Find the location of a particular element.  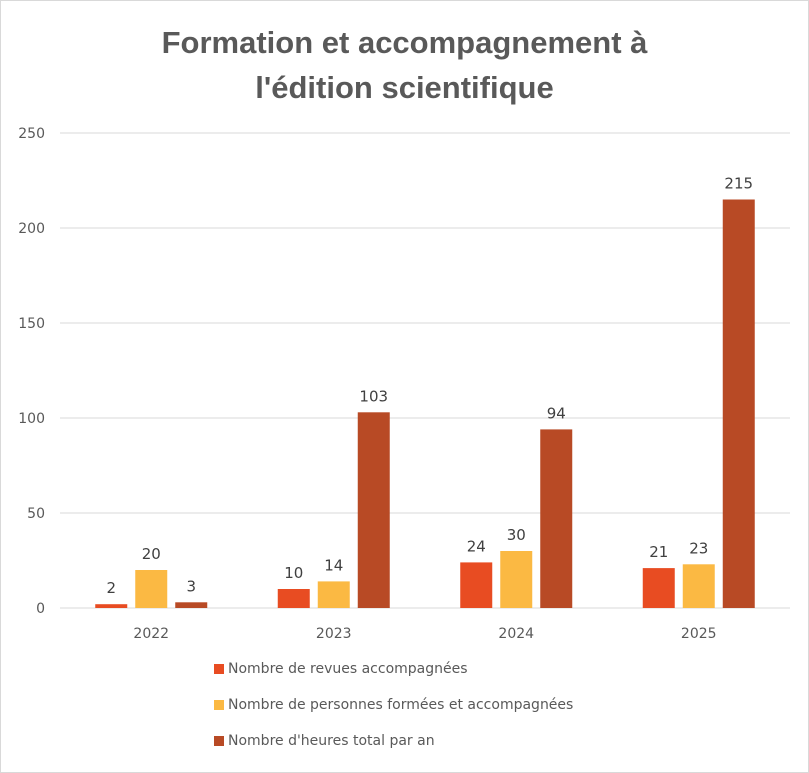

data-label: 30 is located at coordinates (516, 535).